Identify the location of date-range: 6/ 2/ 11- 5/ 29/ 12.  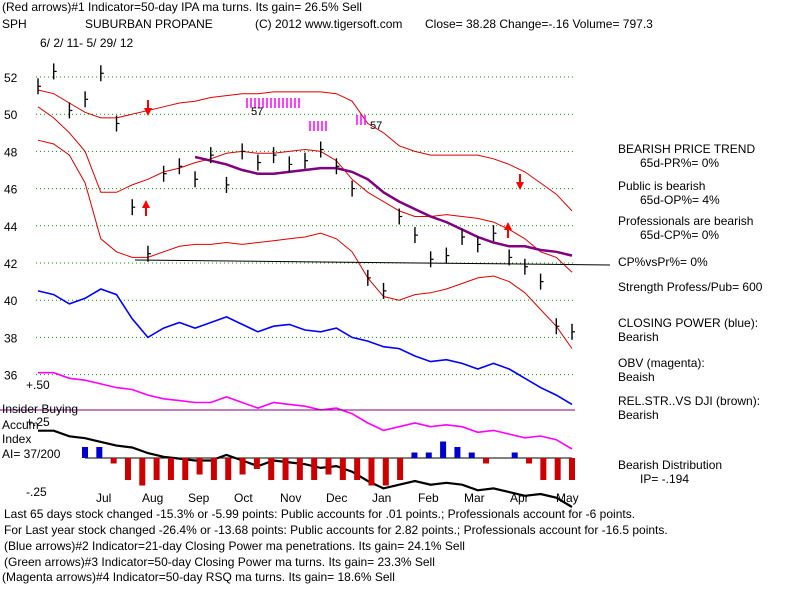
(87, 43).